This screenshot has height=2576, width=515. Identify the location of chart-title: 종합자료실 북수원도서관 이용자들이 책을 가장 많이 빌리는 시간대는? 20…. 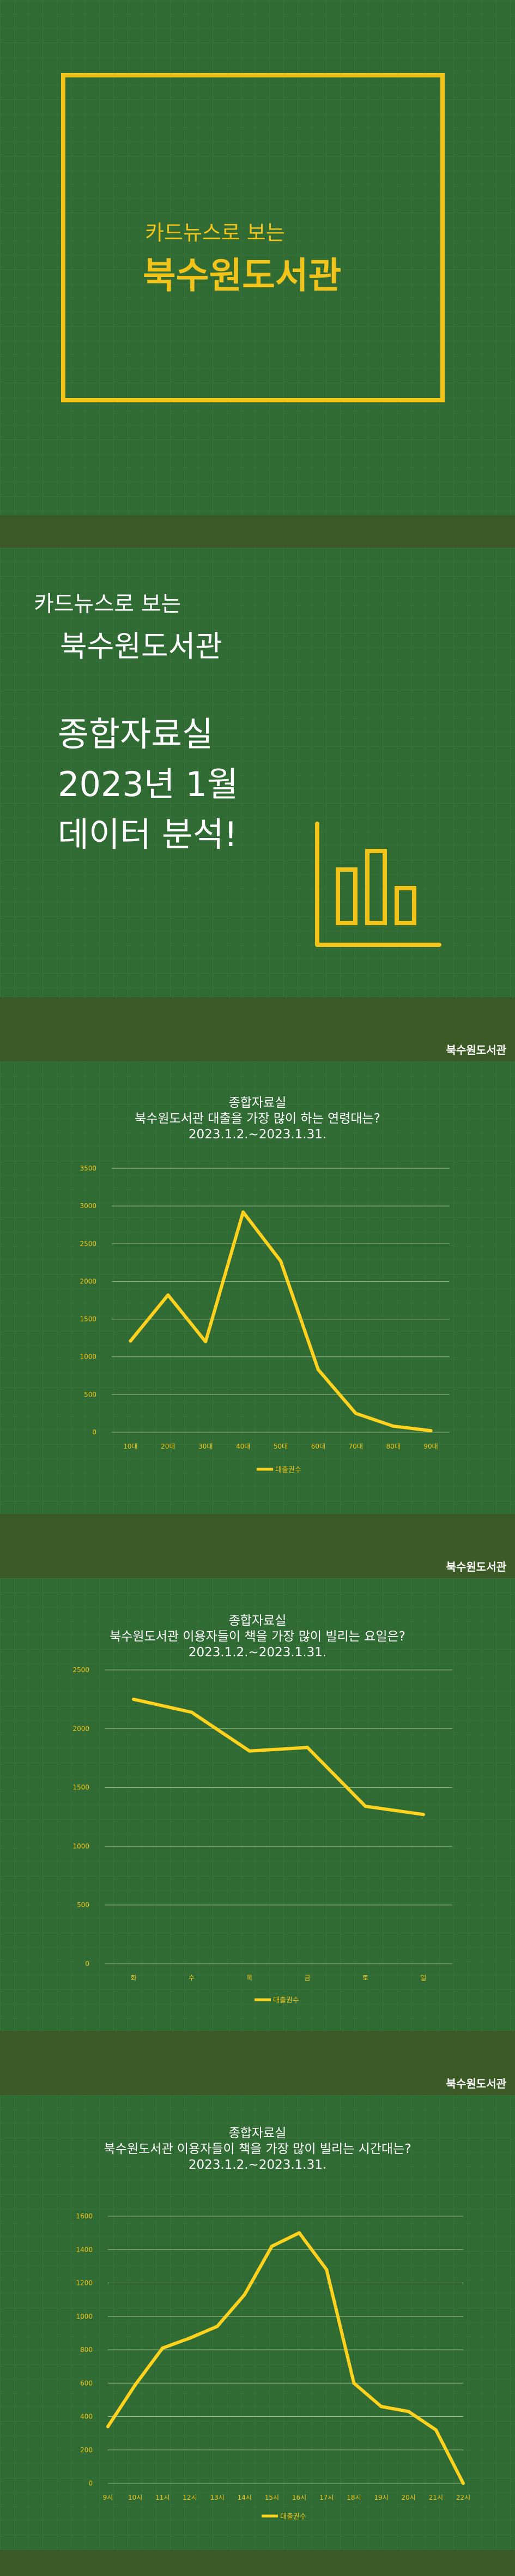
(257, 2150).